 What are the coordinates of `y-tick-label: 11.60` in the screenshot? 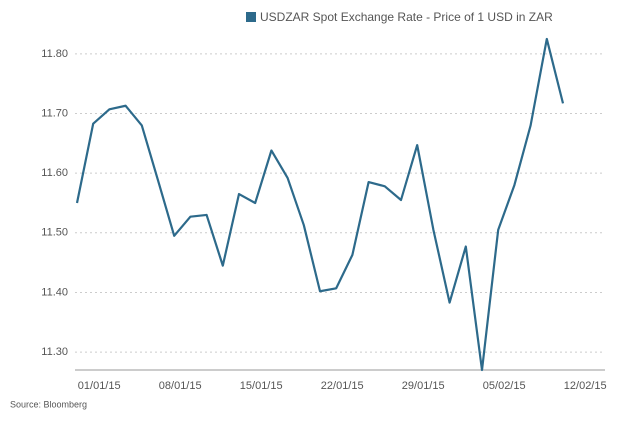 It's located at (54, 173).